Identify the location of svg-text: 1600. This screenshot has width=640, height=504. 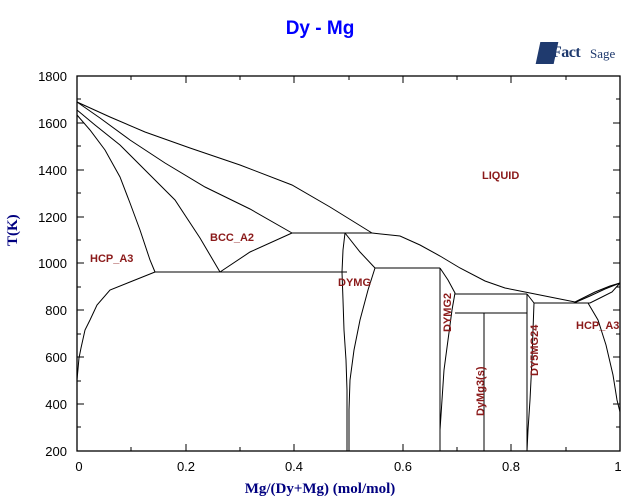
(52, 123).